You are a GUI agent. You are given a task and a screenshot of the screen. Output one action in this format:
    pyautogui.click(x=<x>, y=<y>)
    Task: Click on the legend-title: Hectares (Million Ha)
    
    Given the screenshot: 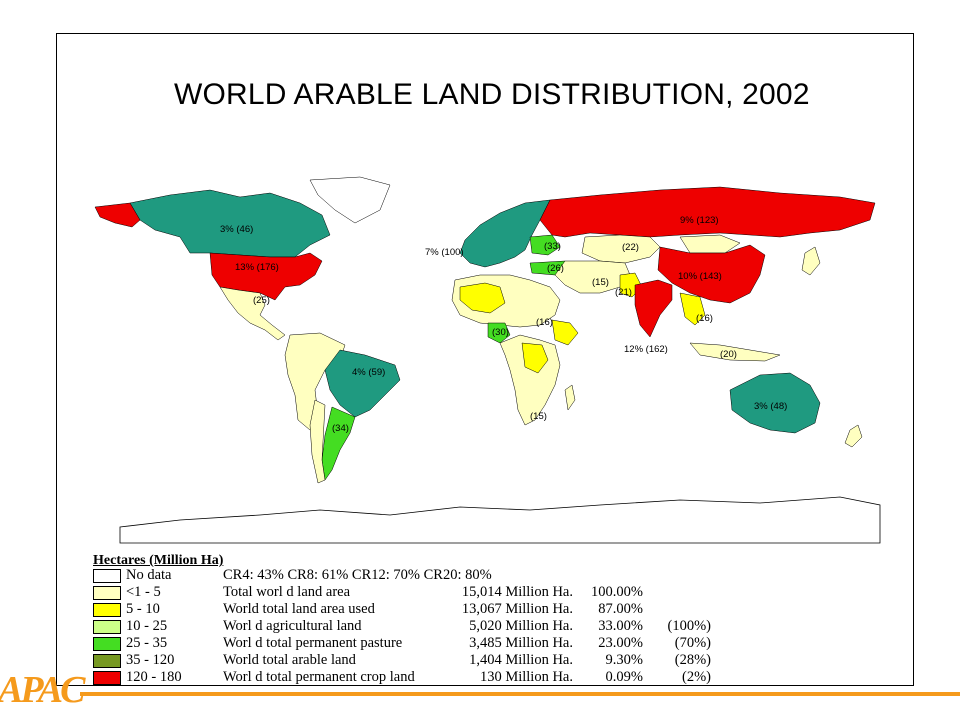 What is the action you would take?
    pyautogui.click(x=158, y=560)
    